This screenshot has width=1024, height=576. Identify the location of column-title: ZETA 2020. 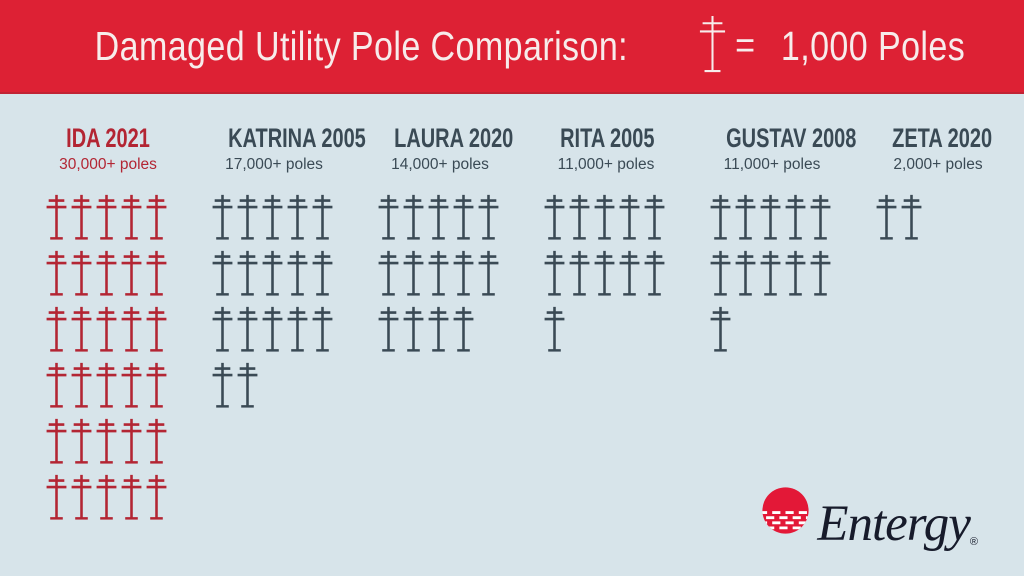
(942, 138).